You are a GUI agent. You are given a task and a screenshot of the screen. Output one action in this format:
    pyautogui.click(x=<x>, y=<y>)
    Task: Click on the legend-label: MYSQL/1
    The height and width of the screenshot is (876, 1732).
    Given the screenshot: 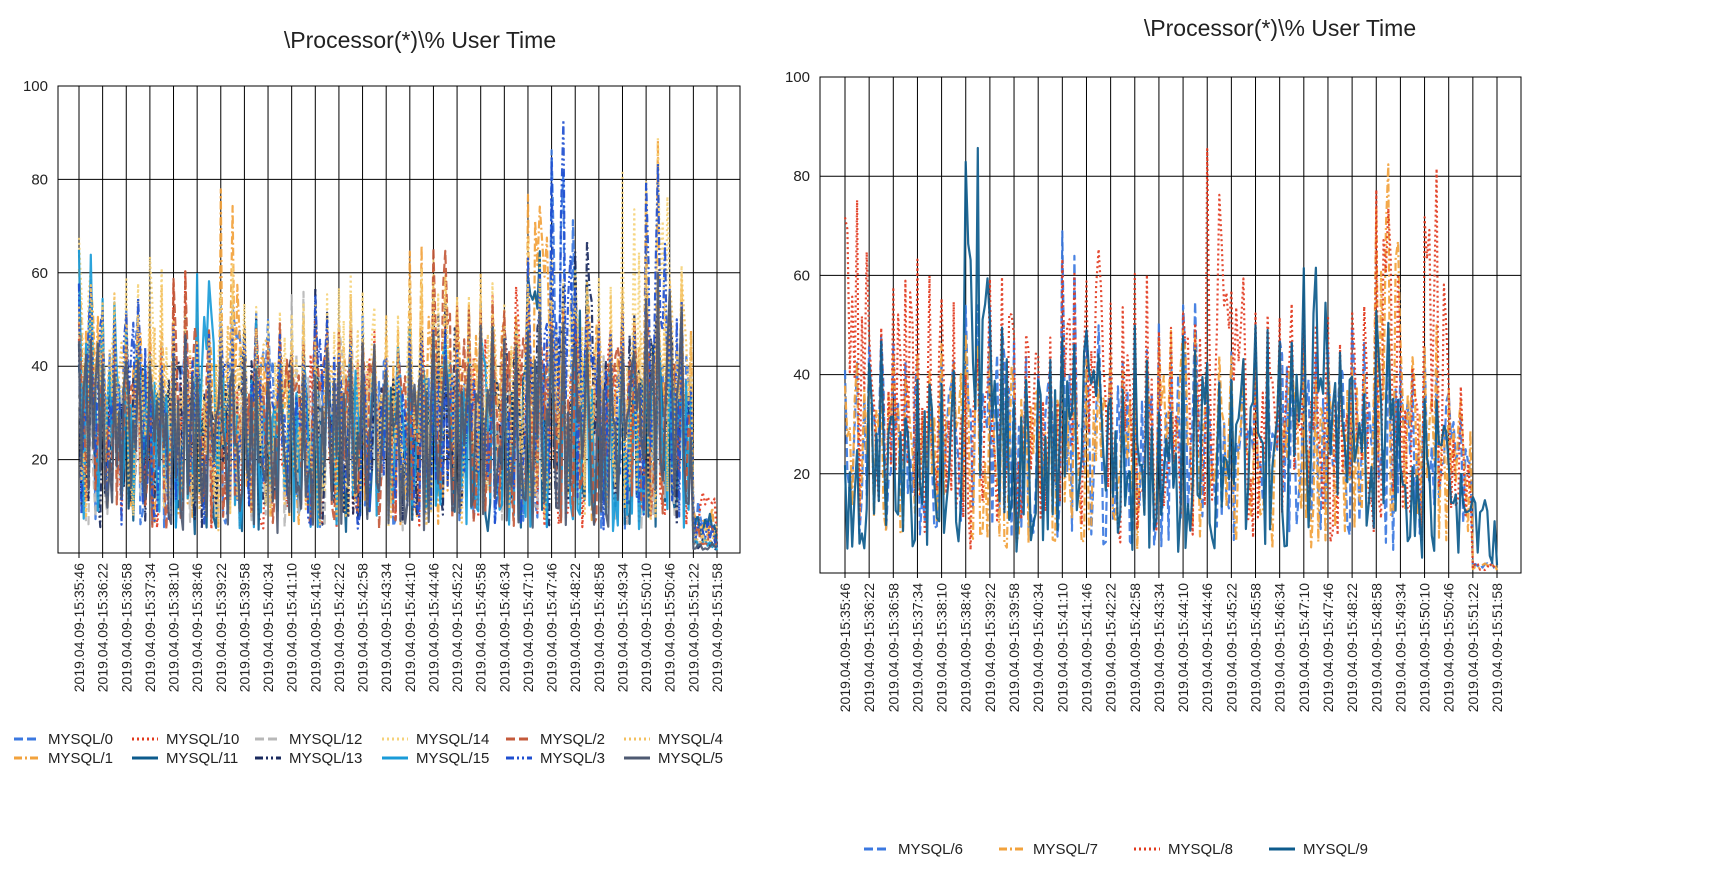 What is the action you would take?
    pyautogui.click(x=80, y=758)
    